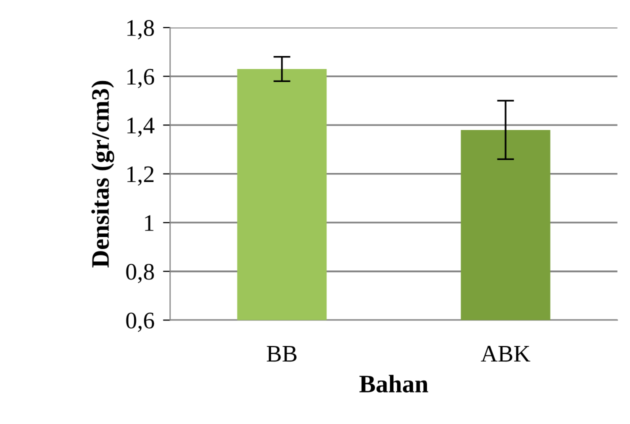  Describe the element at coordinates (140, 30) in the screenshot. I see `y-tick-label: 1,8` at that location.